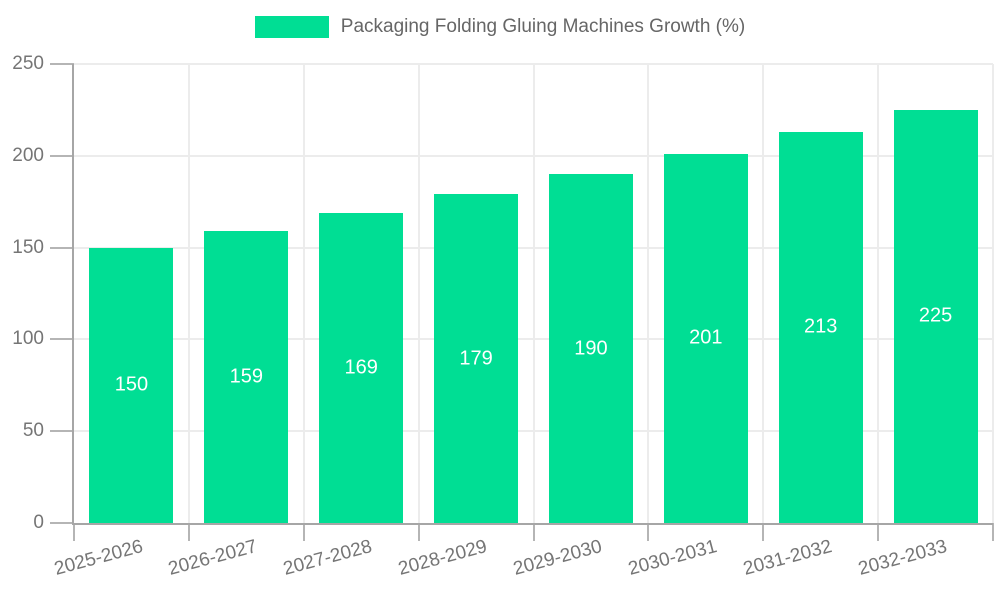 This screenshot has height=600, width=1000. I want to click on bar-value-label: 225, so click(935, 315).